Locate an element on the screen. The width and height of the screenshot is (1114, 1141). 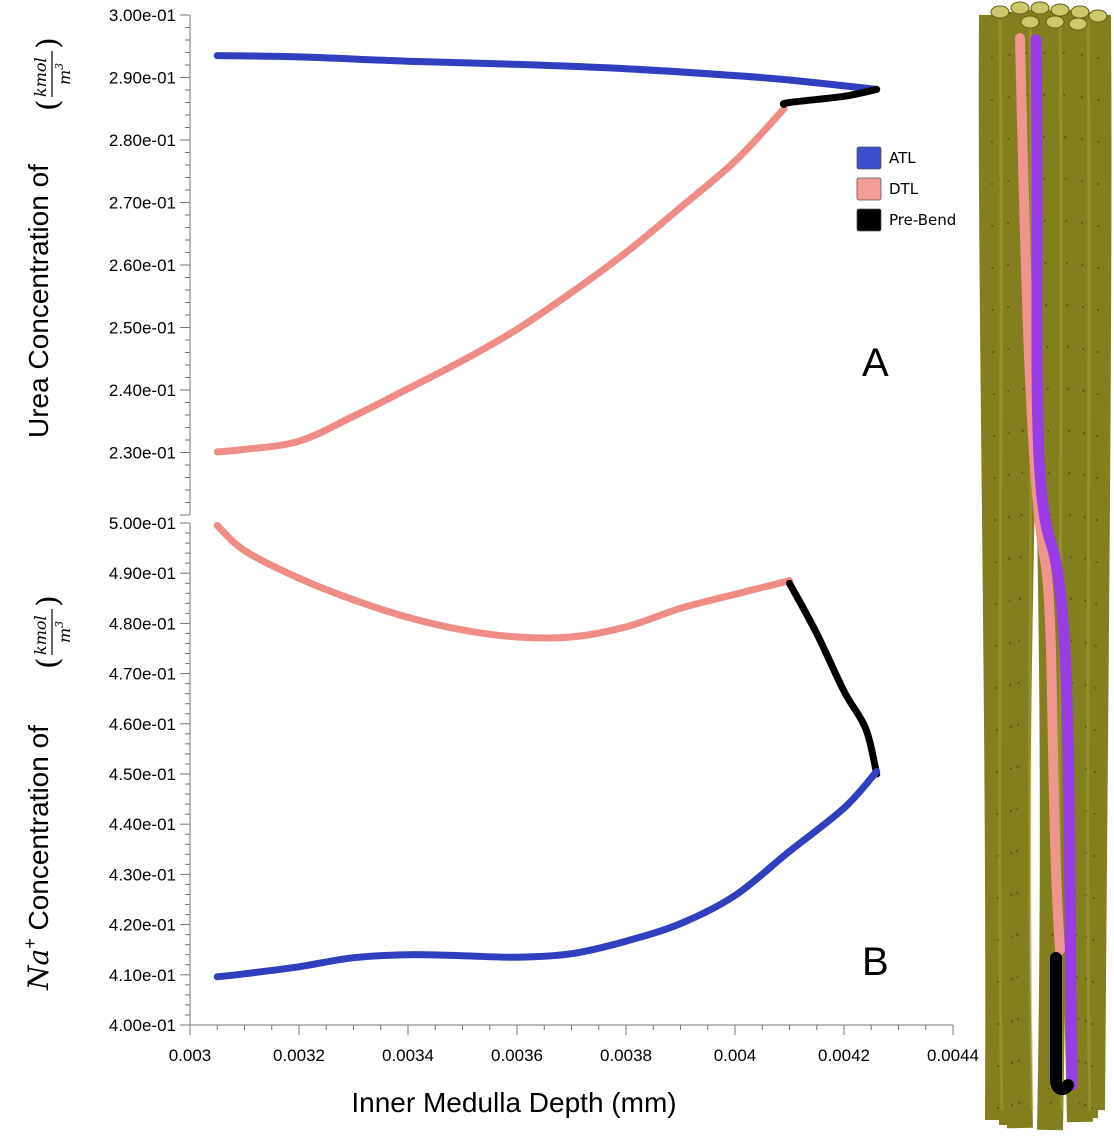
x-tick-label: 0.0038 is located at coordinates (626, 1055).